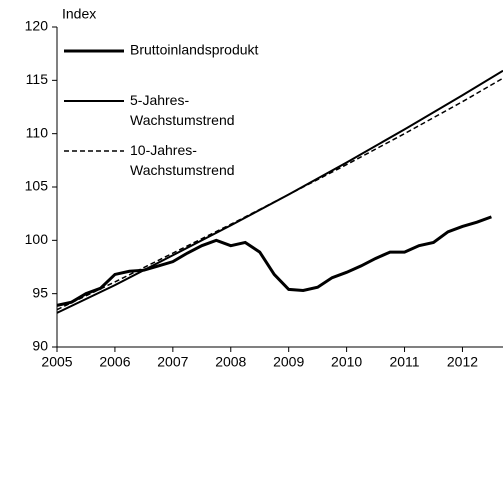 This screenshot has height=493, width=503. What do you see at coordinates (37, 186) in the screenshot?
I see `y-tick-label: 105` at bounding box center [37, 186].